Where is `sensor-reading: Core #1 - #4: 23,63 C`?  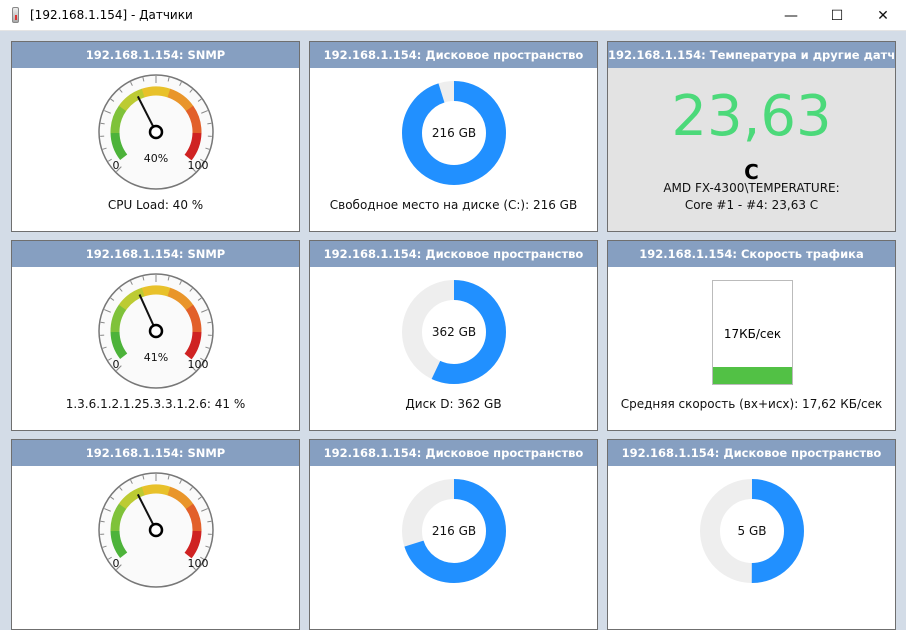 sensor-reading: Core #1 - #4: 23,63 C is located at coordinates (751, 205).